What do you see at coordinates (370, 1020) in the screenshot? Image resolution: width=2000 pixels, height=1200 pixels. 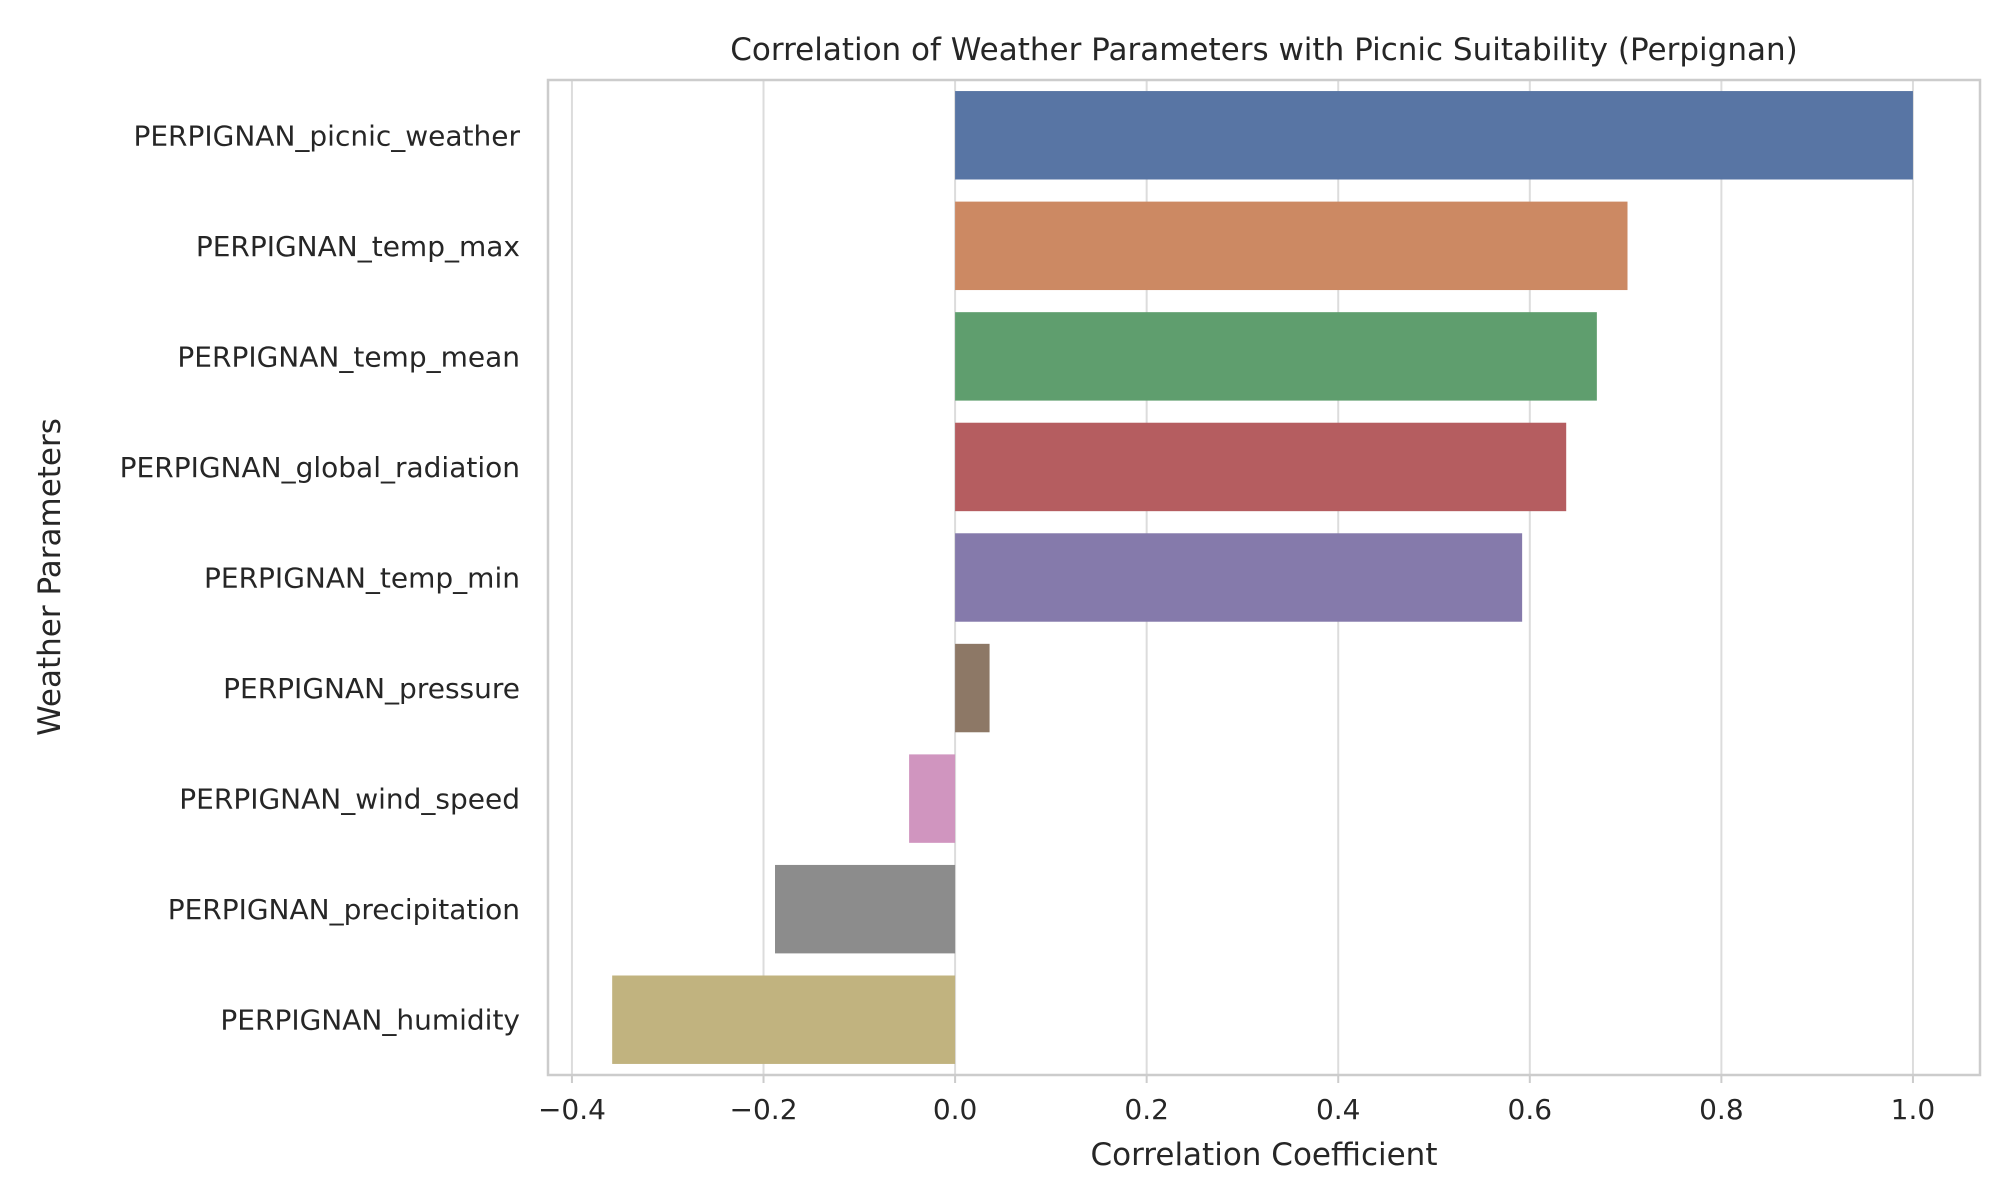 I see `y-tick-label: PERPIGNAN_humidity` at bounding box center [370, 1020].